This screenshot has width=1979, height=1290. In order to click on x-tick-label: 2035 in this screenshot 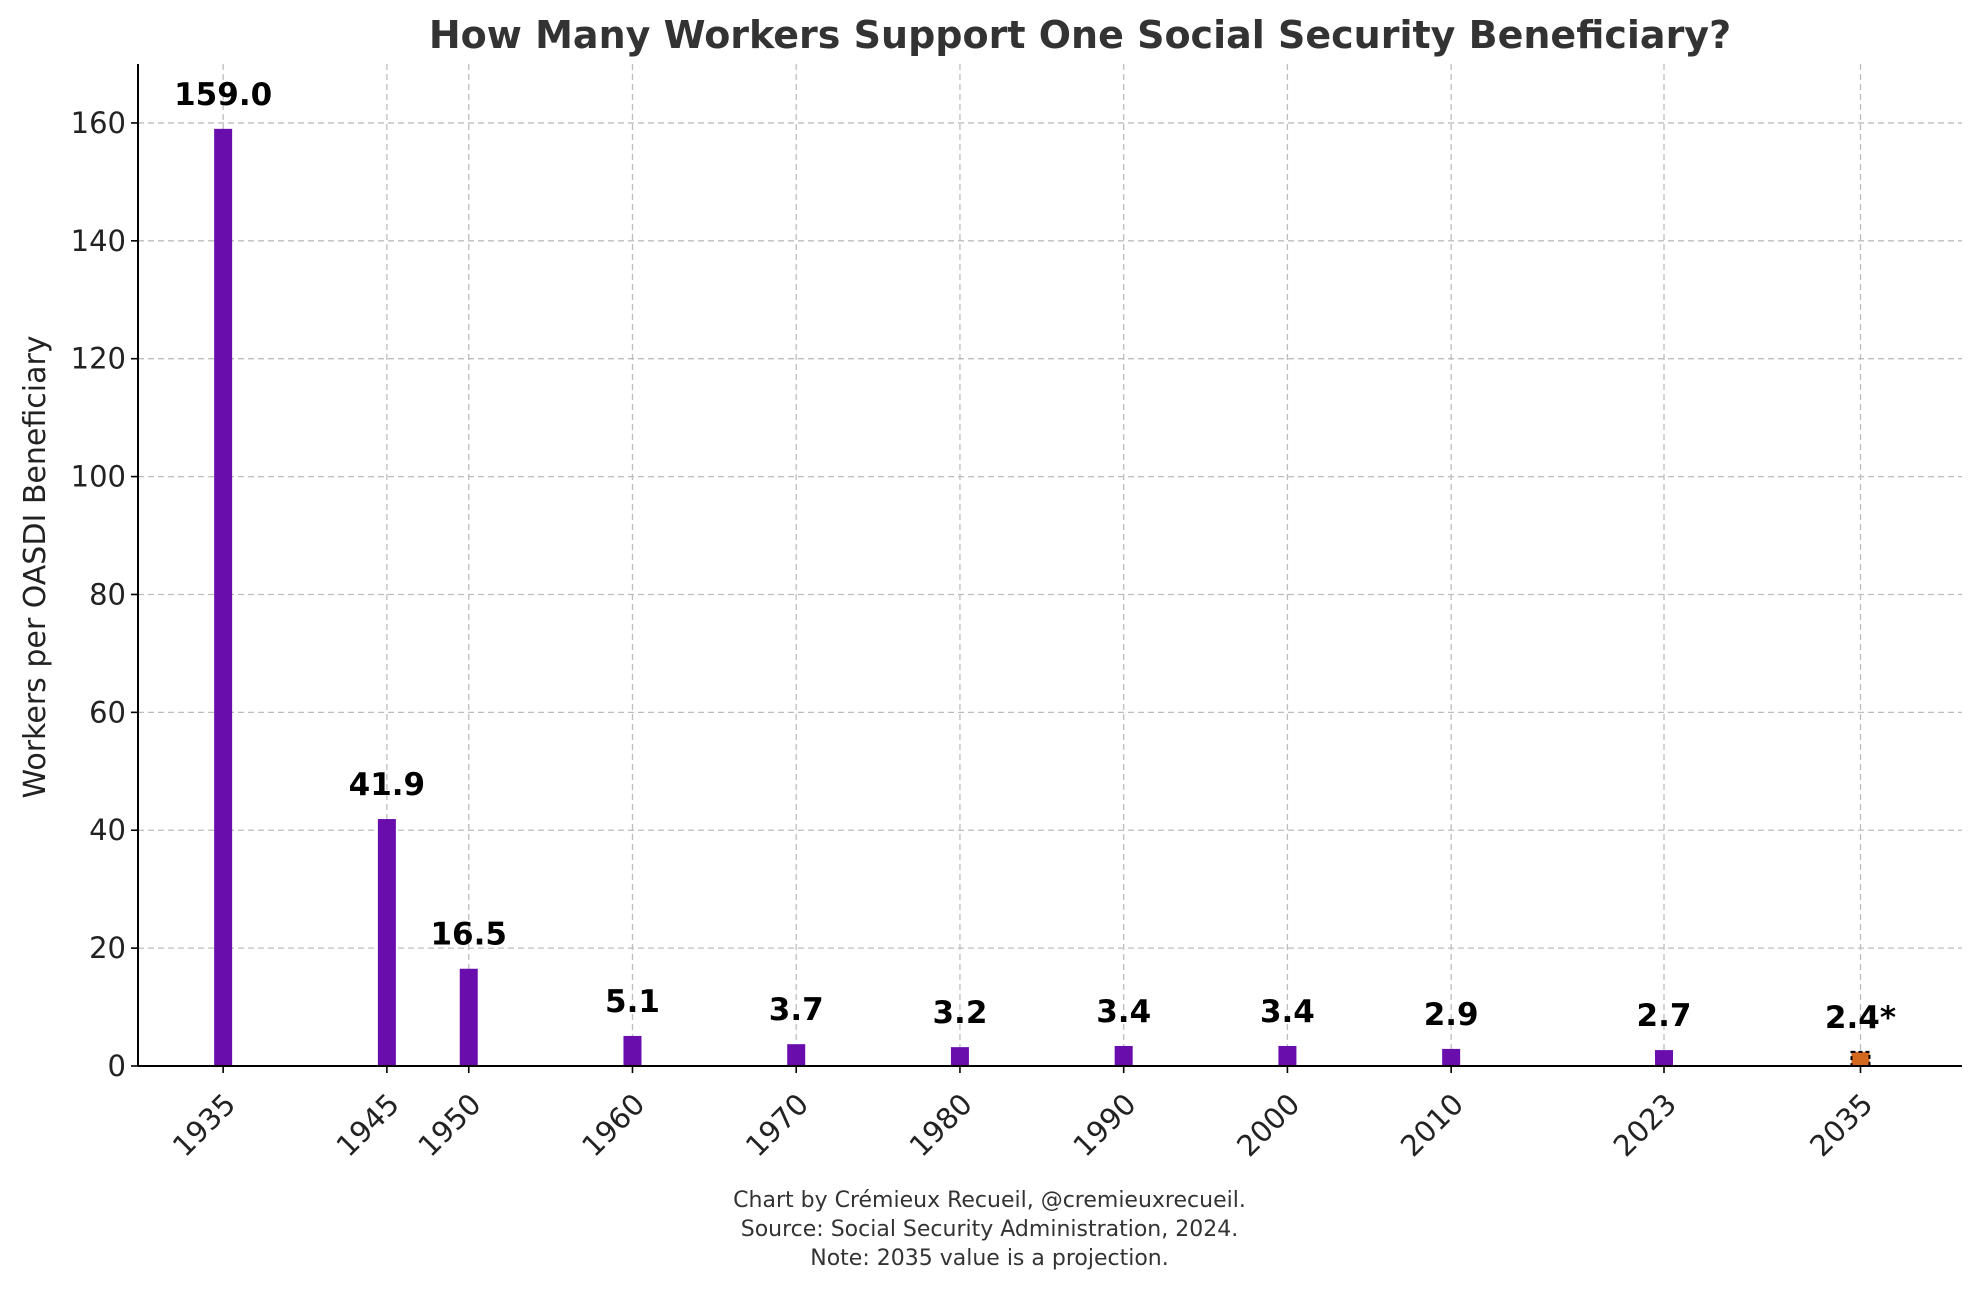, I will do `click(1841, 1125)`.